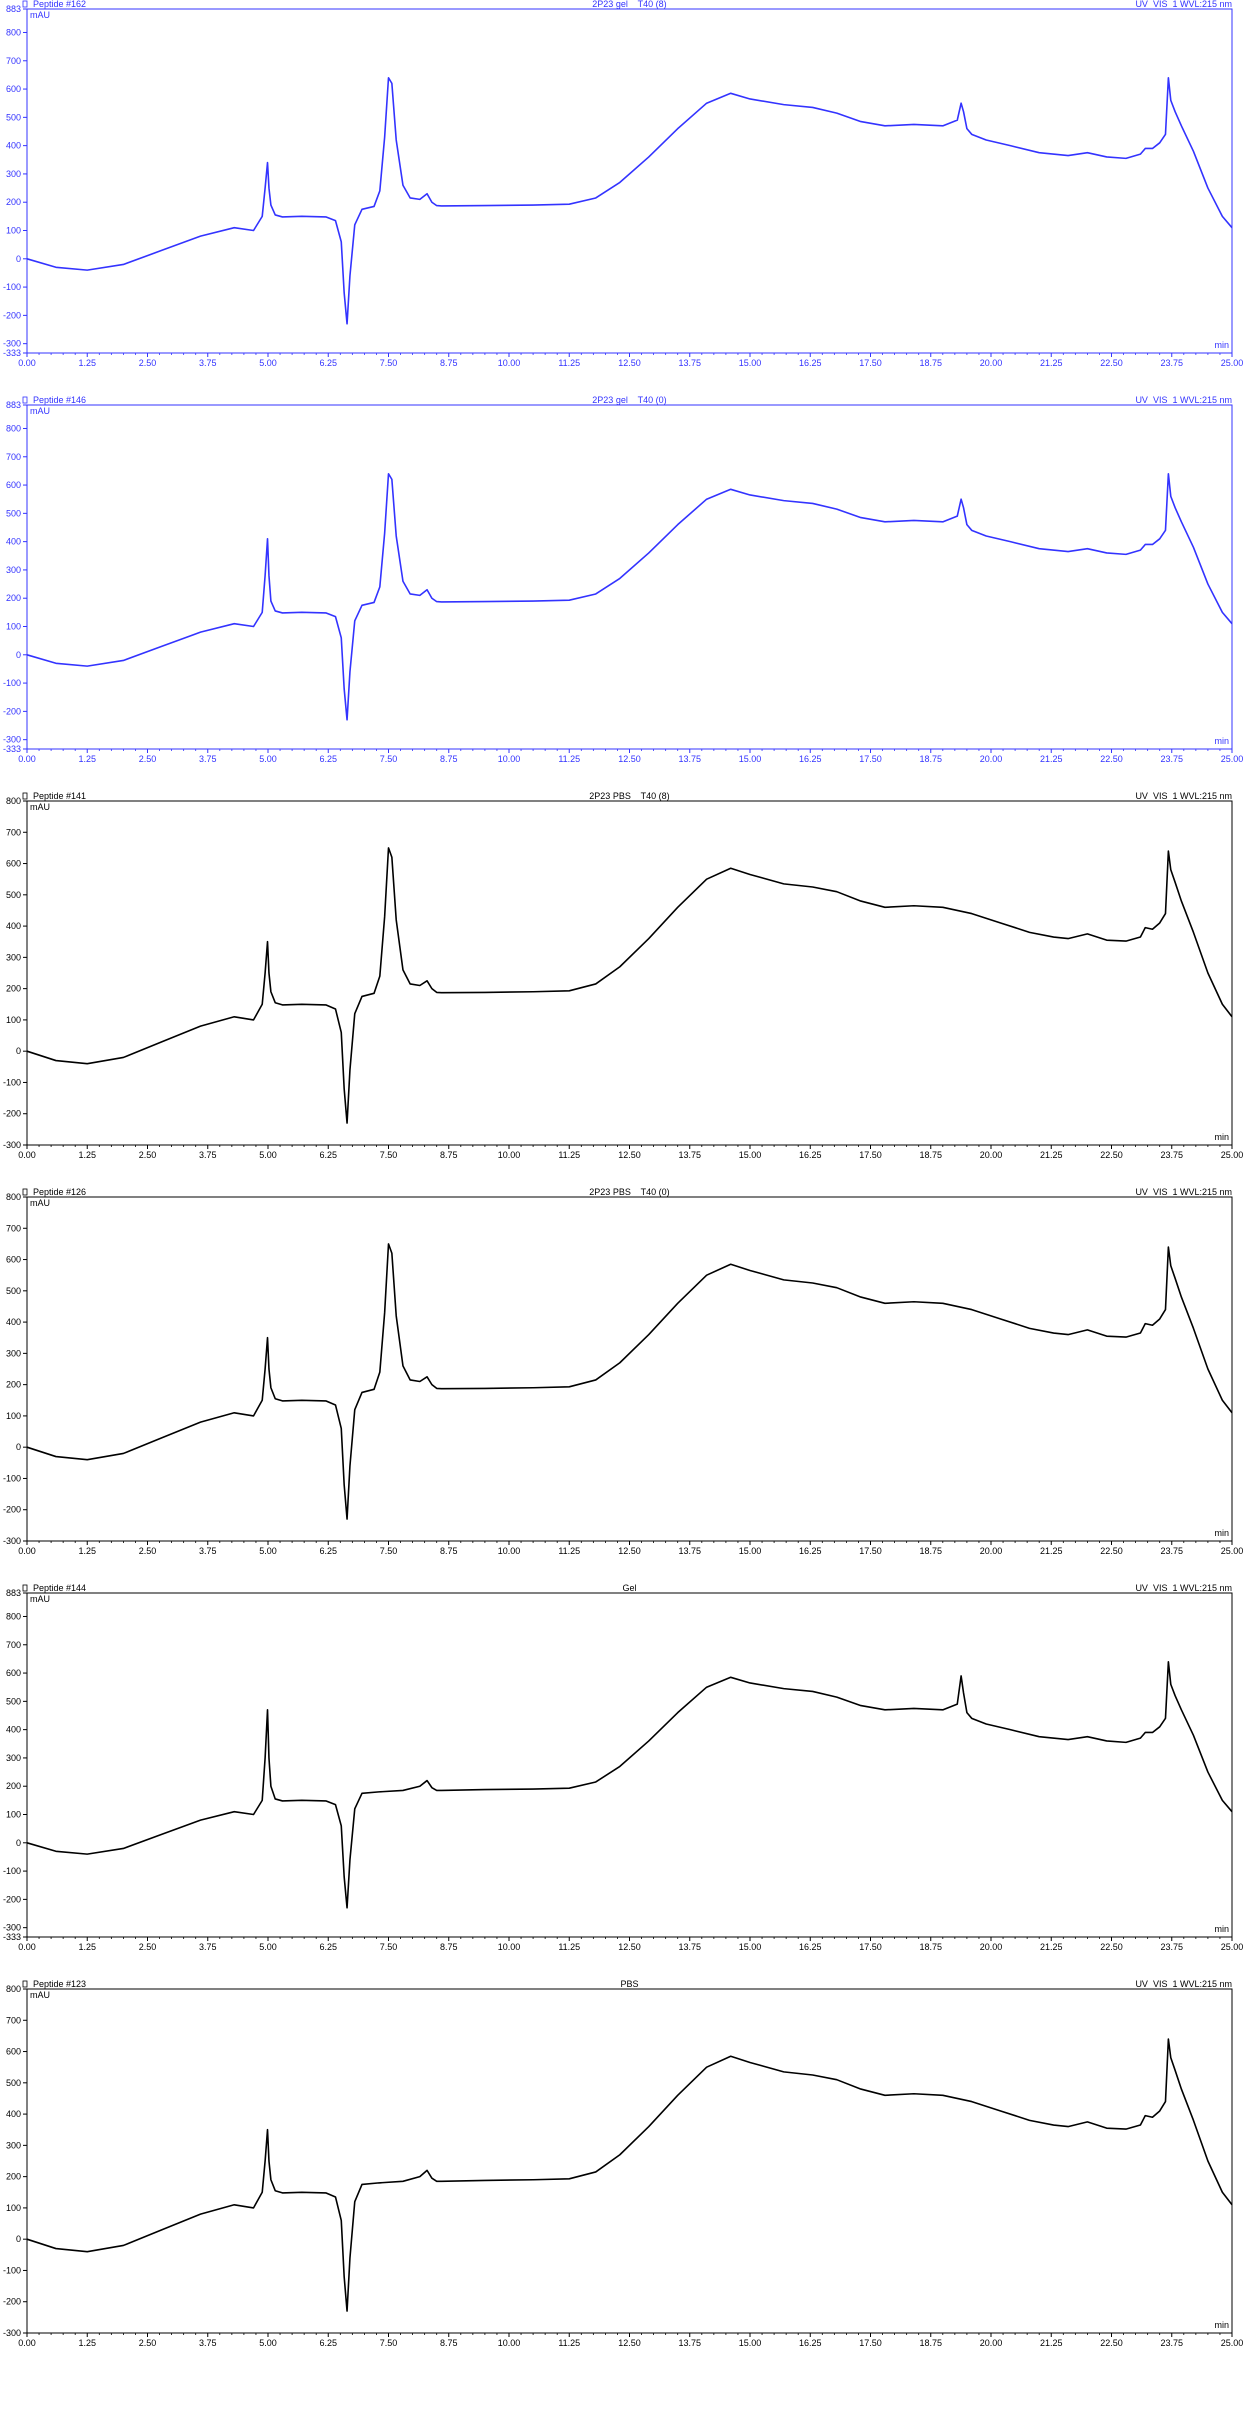 Image resolution: width=1247 pixels, height=2435 pixels. Describe the element at coordinates (449, 1551) in the screenshot. I see `x-tick-label: 8.75` at that location.